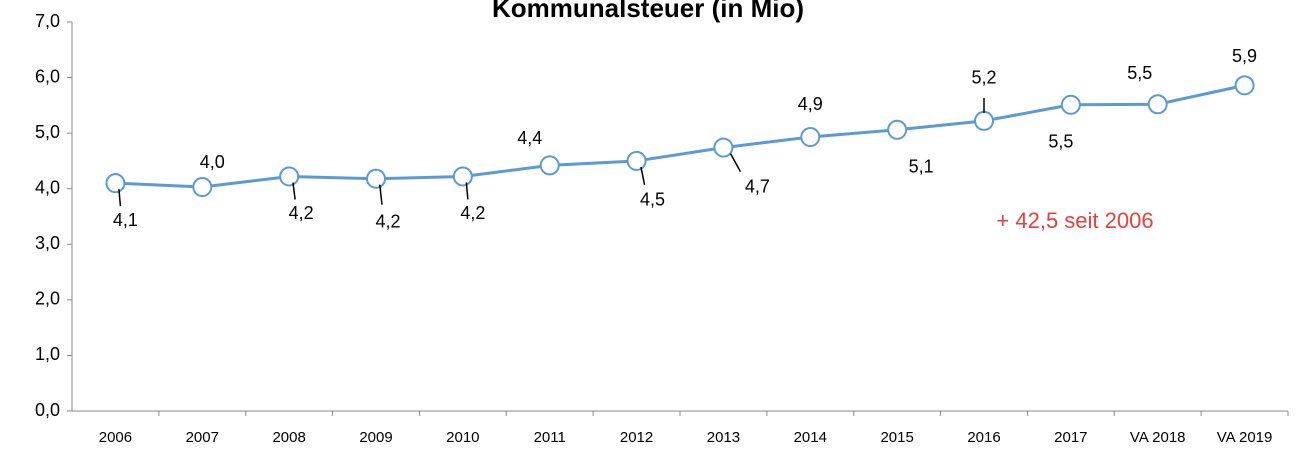 The height and width of the screenshot is (449, 1297). I want to click on data-label: 4,5, so click(652, 200).